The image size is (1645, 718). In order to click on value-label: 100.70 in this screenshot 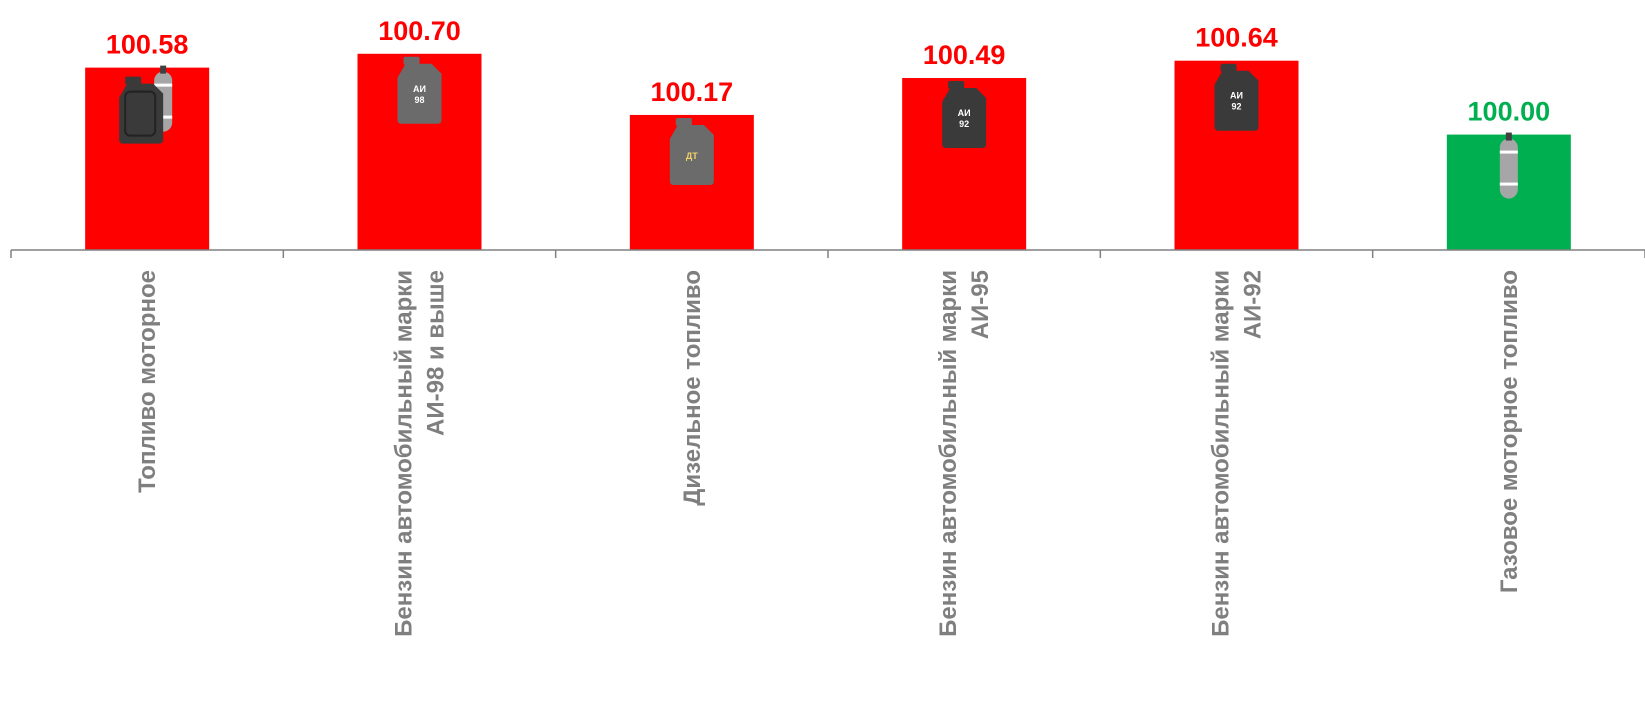, I will do `click(419, 31)`.